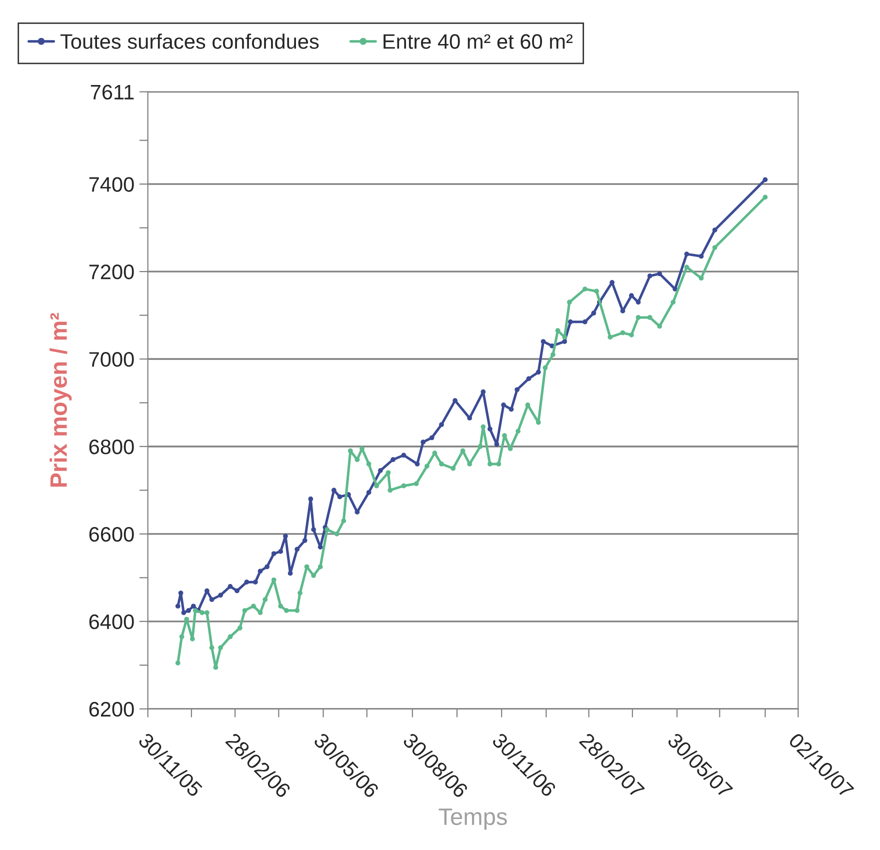 The width and height of the screenshot is (880, 850). What do you see at coordinates (61, 399) in the screenshot?
I see `y-axis-title: Prix moyen / m²` at bounding box center [61, 399].